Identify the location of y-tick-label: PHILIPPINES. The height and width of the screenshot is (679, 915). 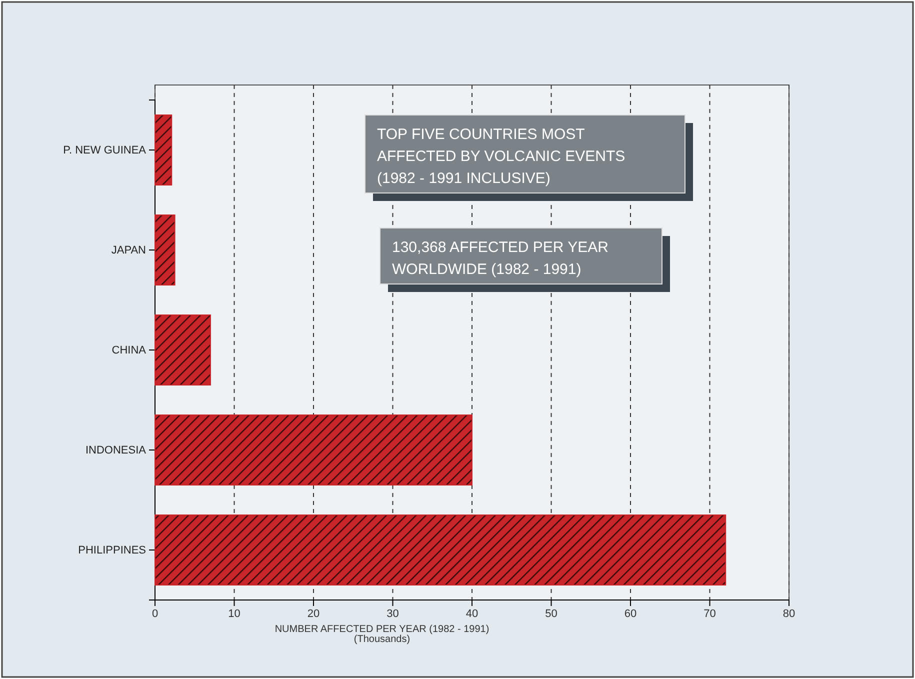
(112, 550).